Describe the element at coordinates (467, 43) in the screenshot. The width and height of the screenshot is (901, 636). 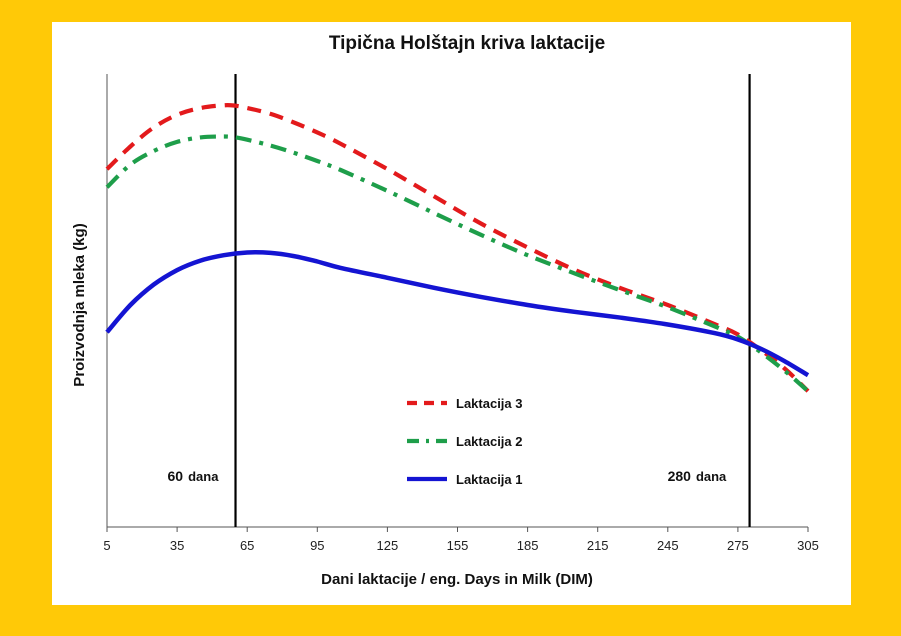
I see `chart-title: Tipična Holštajn kriva laktacije` at that location.